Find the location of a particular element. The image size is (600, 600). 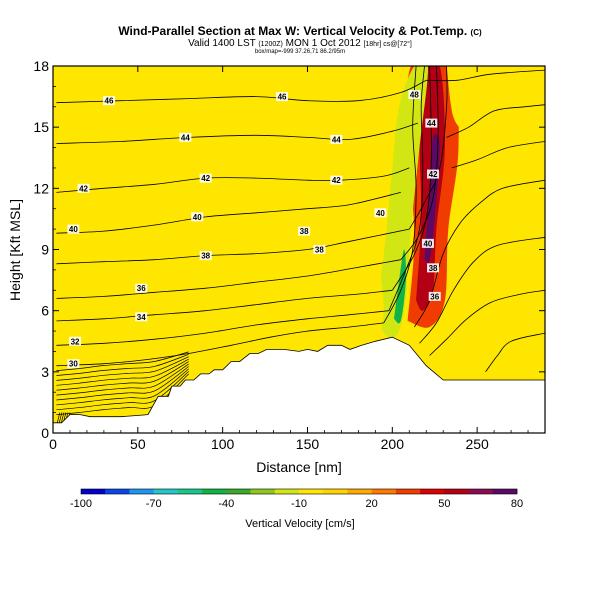

x-tick-label: 100 is located at coordinates (223, 444).